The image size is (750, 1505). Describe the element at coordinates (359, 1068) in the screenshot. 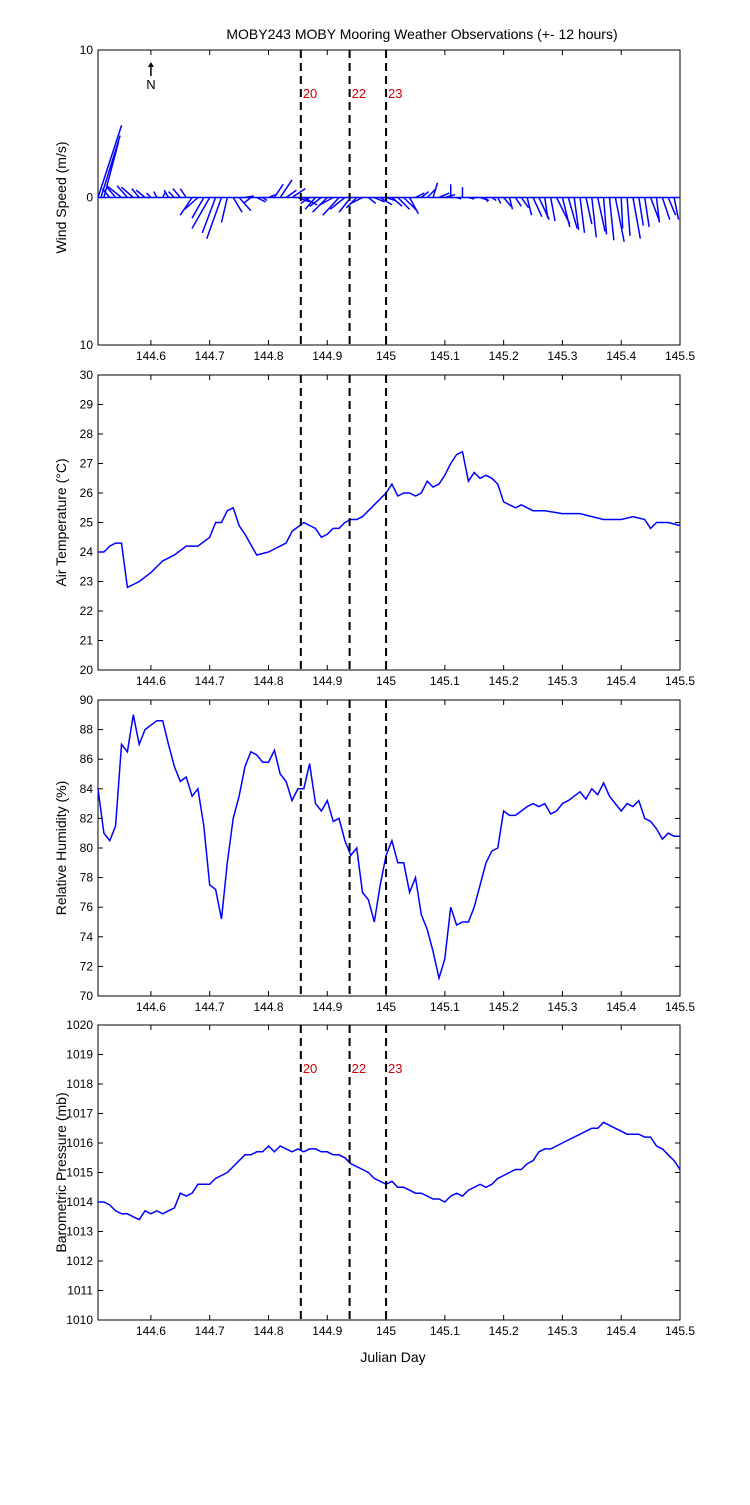

I see `event-marker-label: 22` at that location.